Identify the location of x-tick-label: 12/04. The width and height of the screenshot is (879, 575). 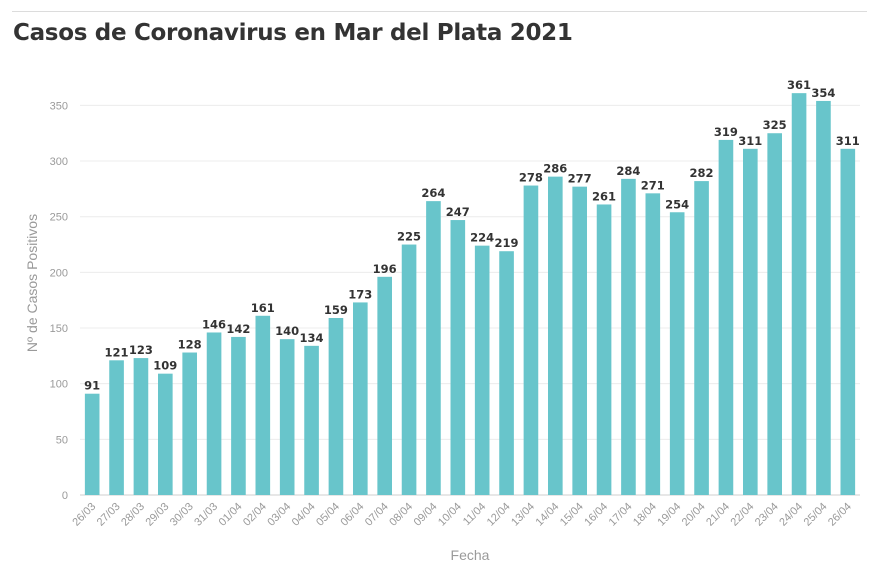
(499, 515).